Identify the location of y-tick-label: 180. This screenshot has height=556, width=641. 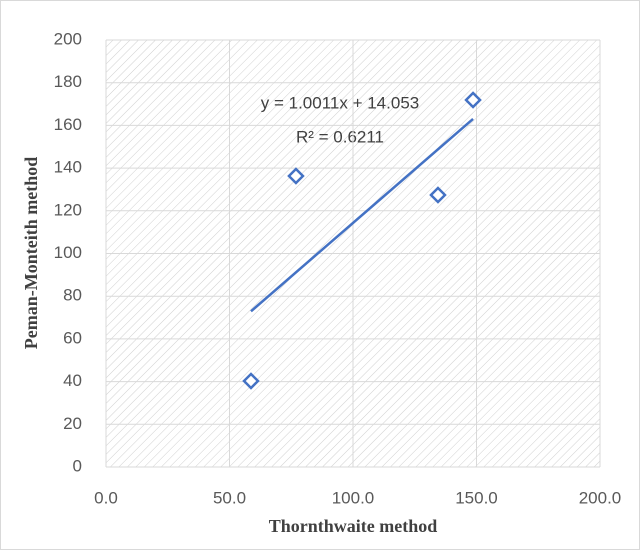
(68, 81).